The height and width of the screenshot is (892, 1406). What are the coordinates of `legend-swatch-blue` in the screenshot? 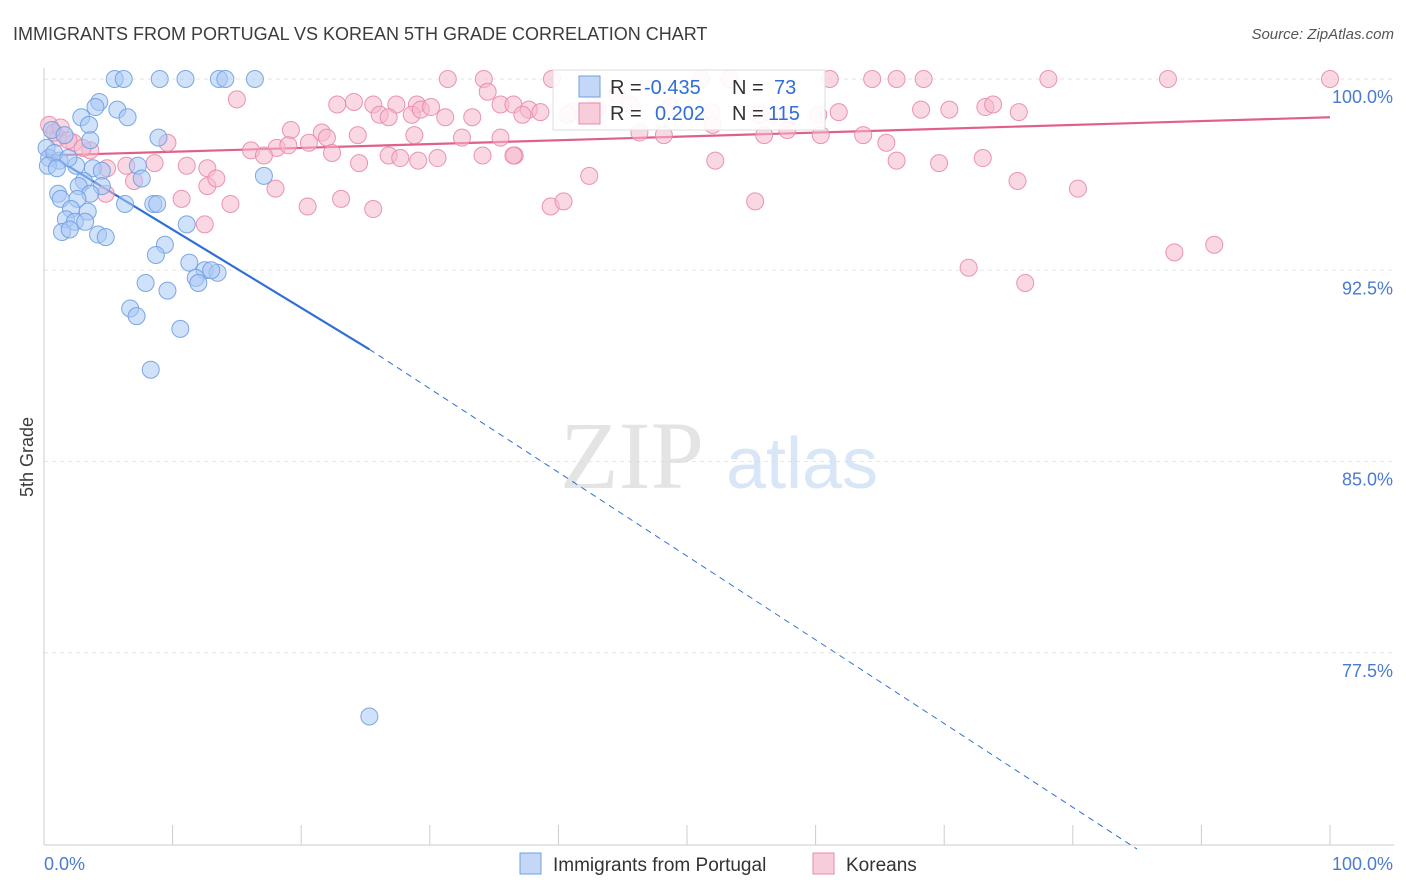 It's located at (589, 86).